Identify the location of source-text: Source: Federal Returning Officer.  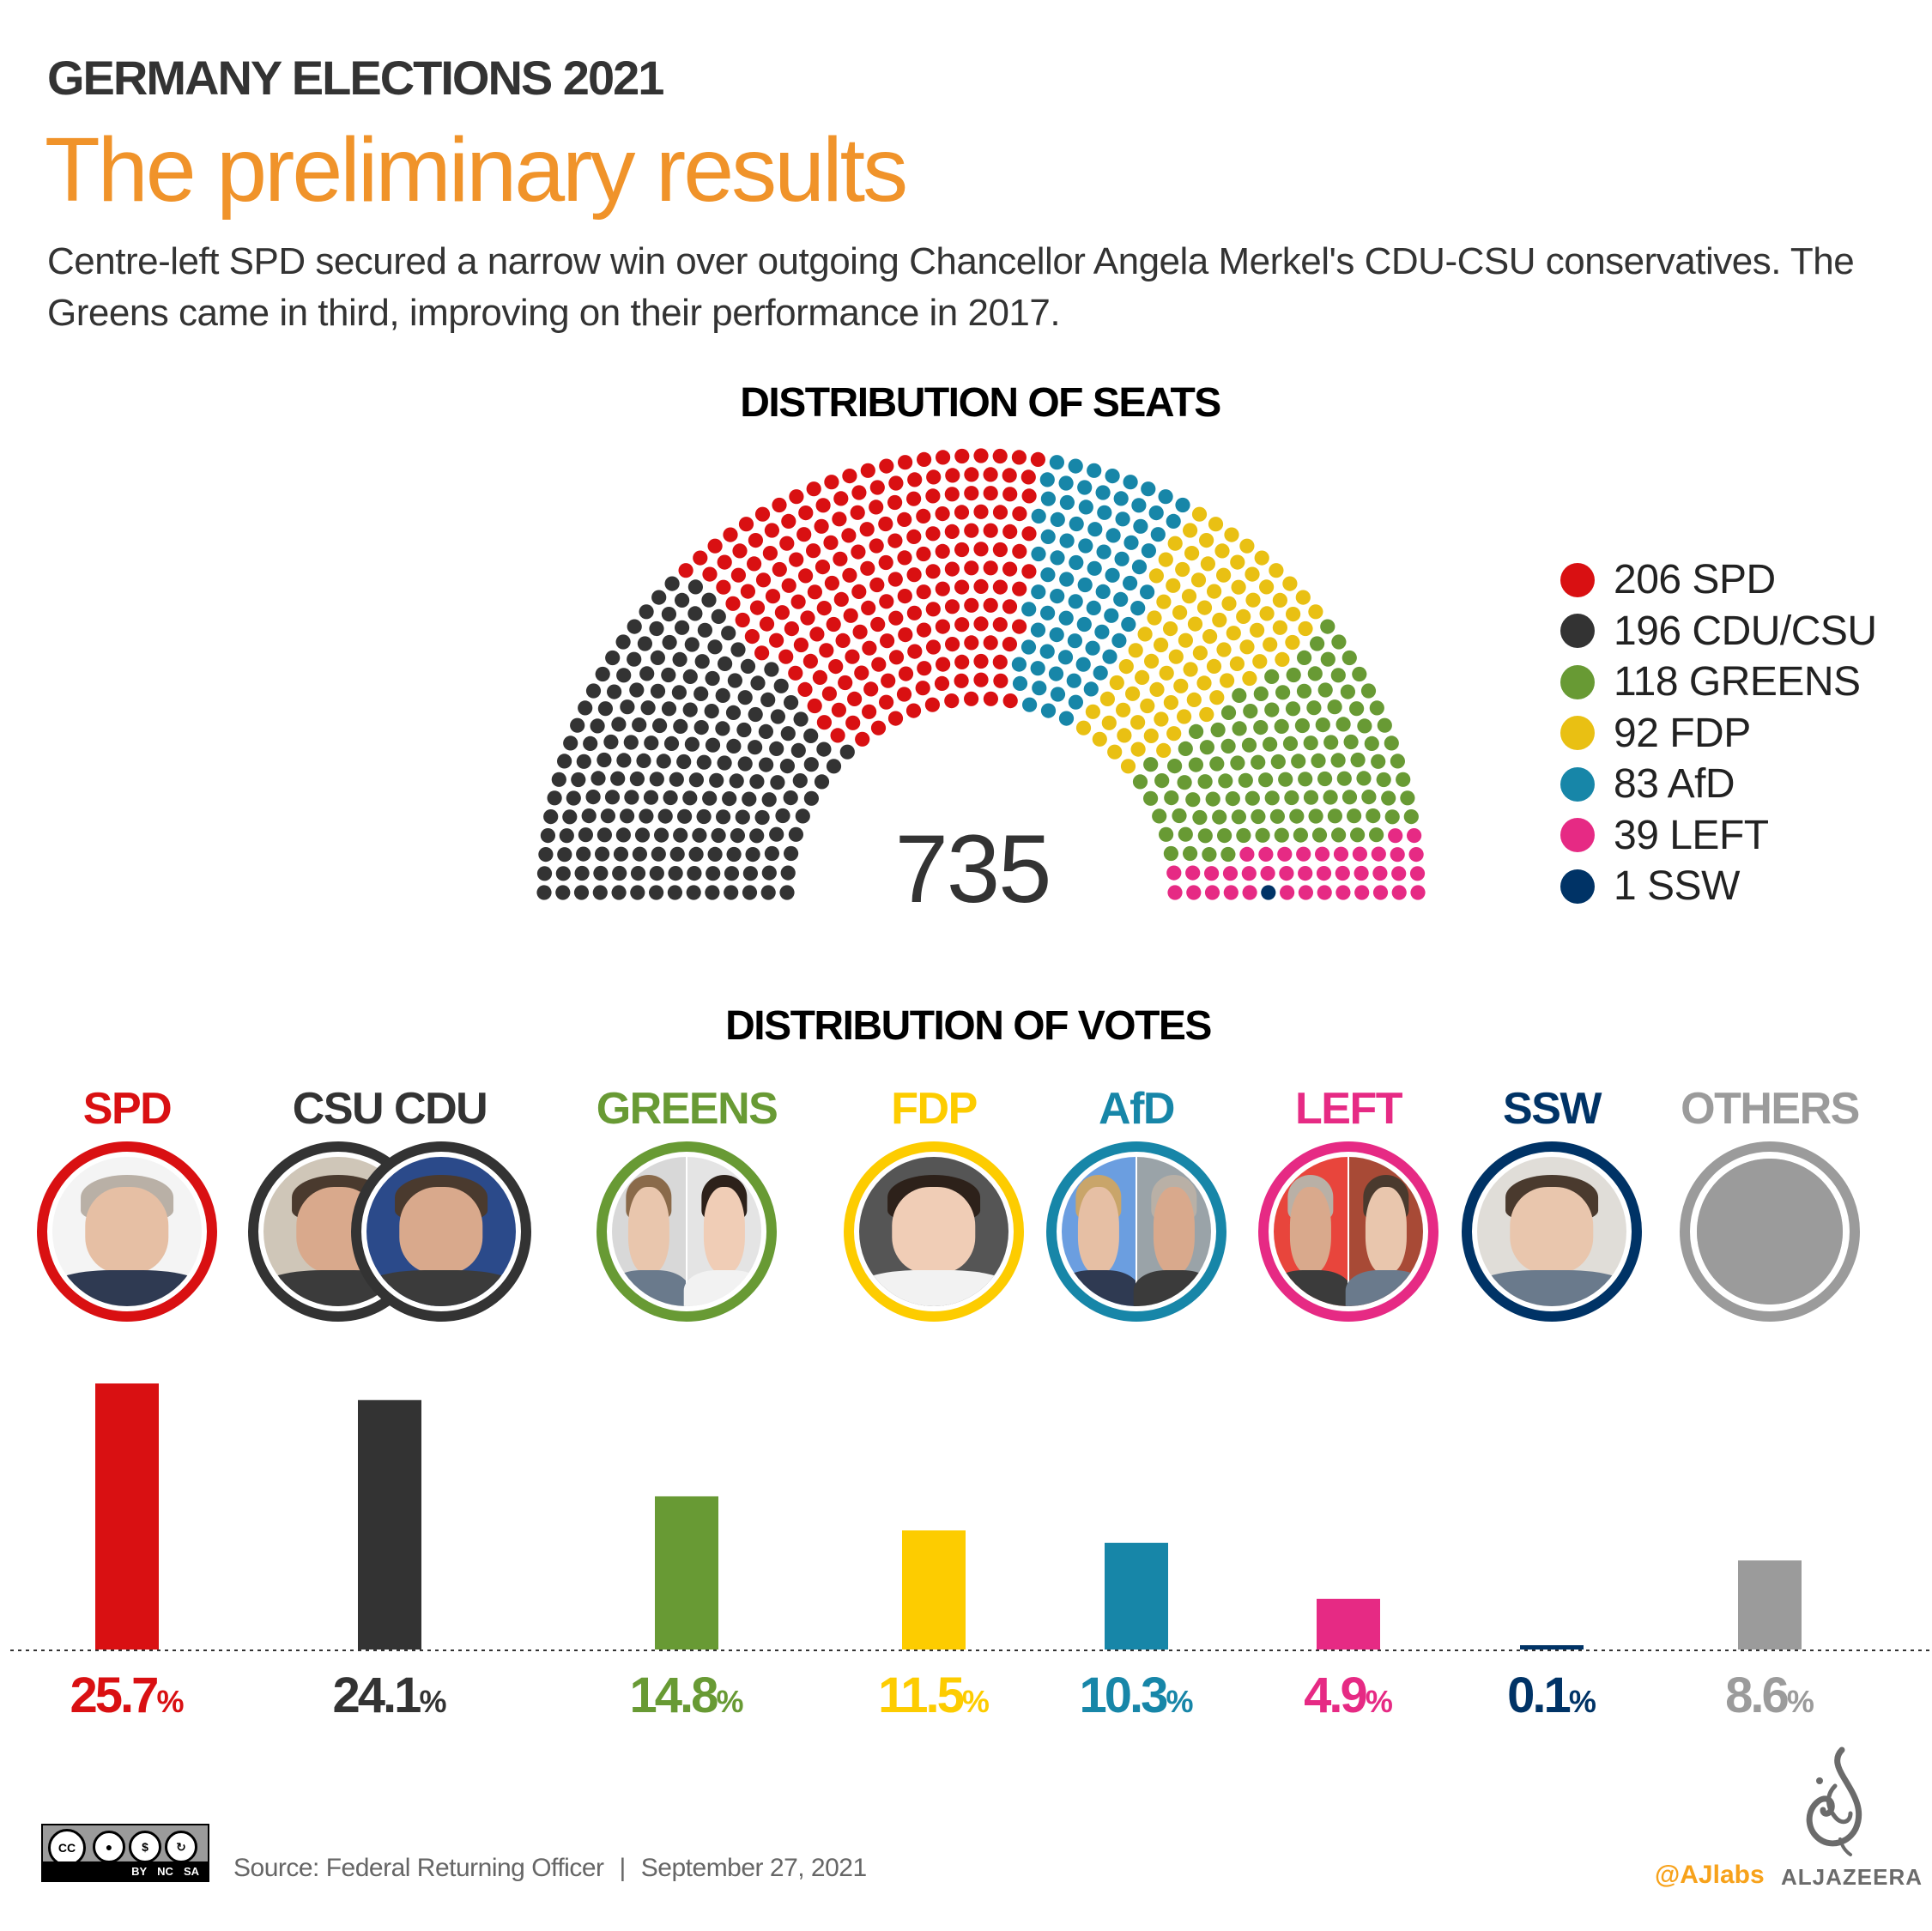
(419, 1868).